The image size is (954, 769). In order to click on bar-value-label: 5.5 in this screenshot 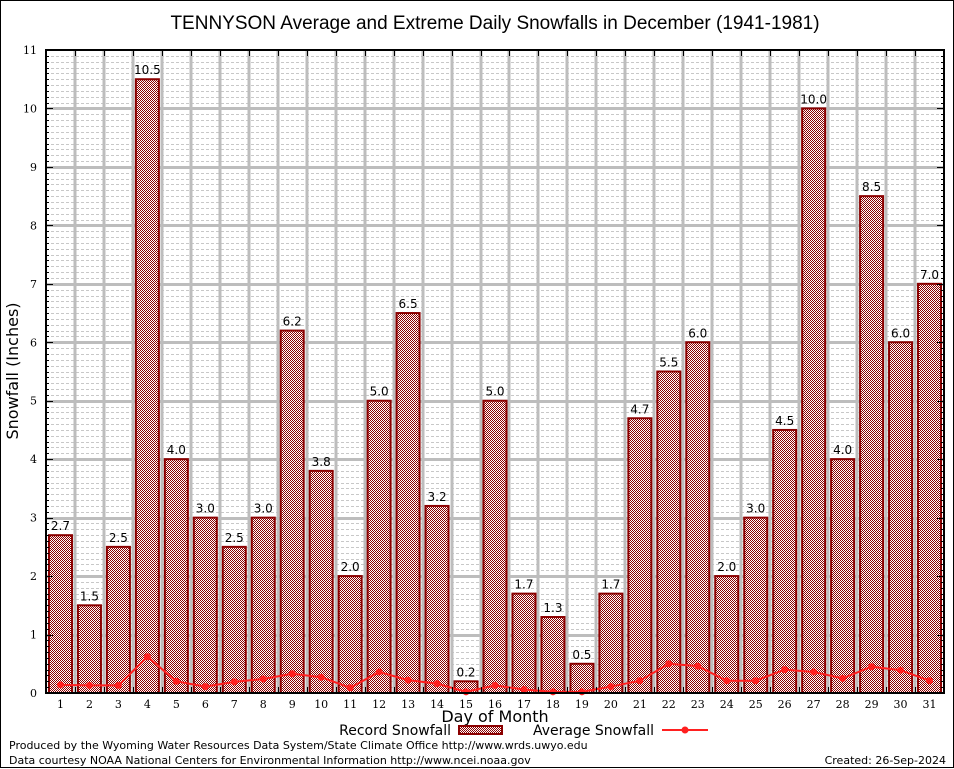, I will do `click(668, 363)`.